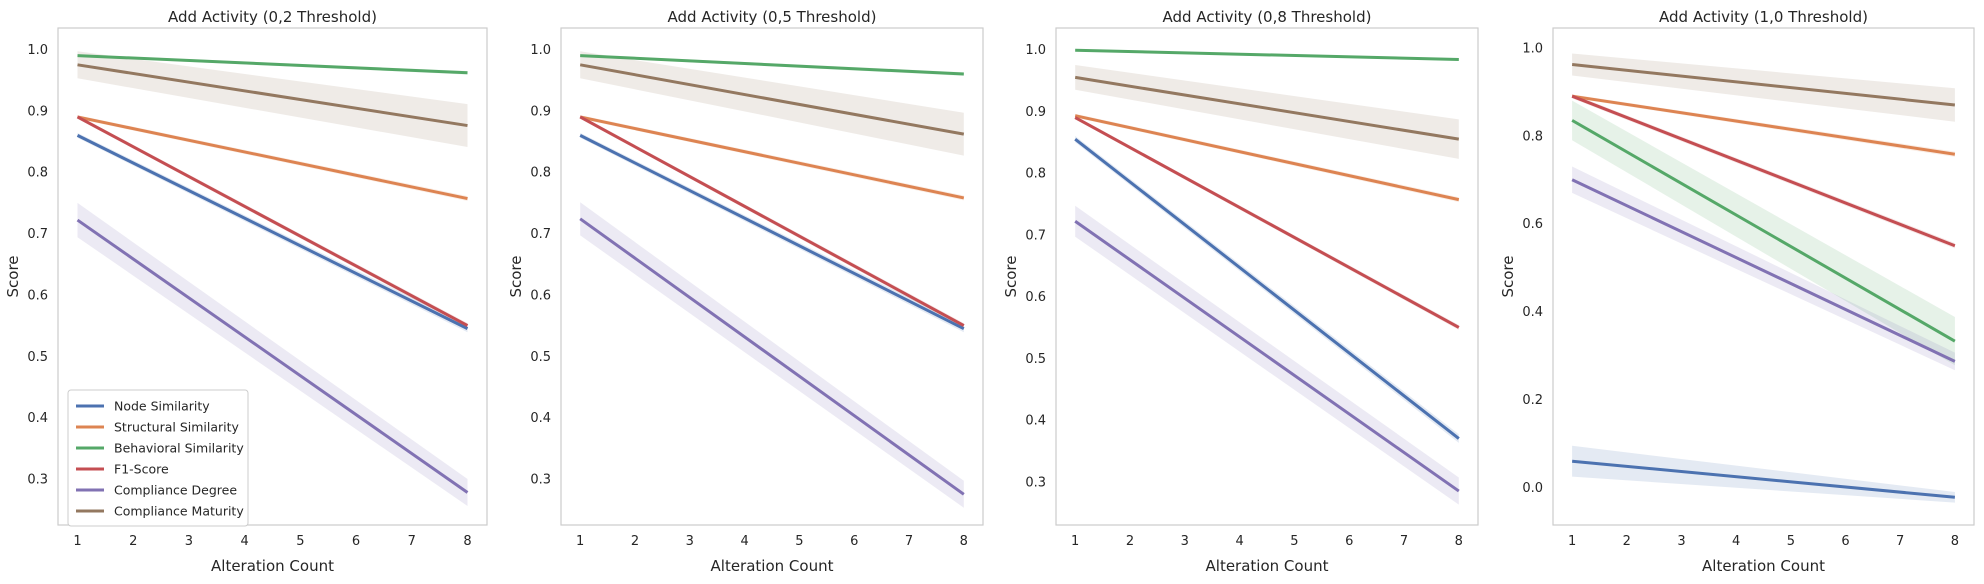  I want to click on ci-band-compliance-degree, so click(1763, 268).